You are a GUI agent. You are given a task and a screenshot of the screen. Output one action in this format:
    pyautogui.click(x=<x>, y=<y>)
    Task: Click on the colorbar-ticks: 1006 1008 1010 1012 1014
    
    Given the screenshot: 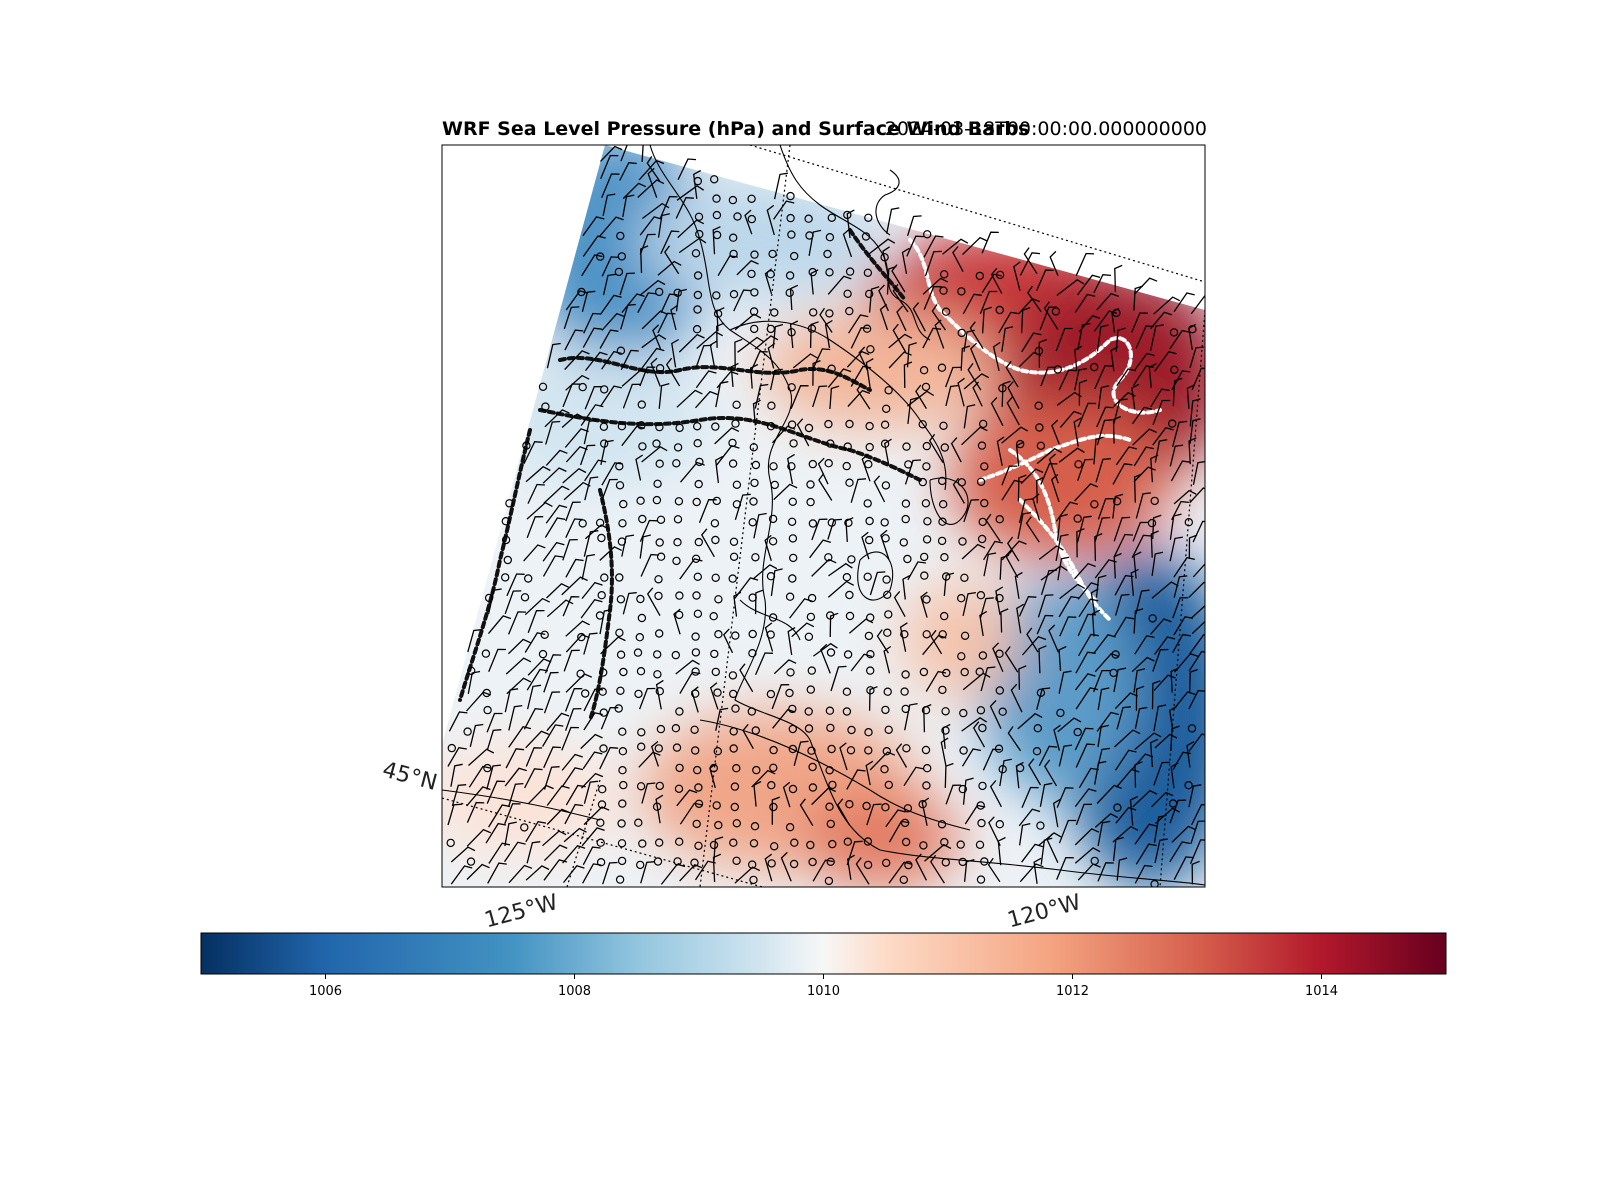 What is the action you would take?
    pyautogui.click(x=823, y=986)
    